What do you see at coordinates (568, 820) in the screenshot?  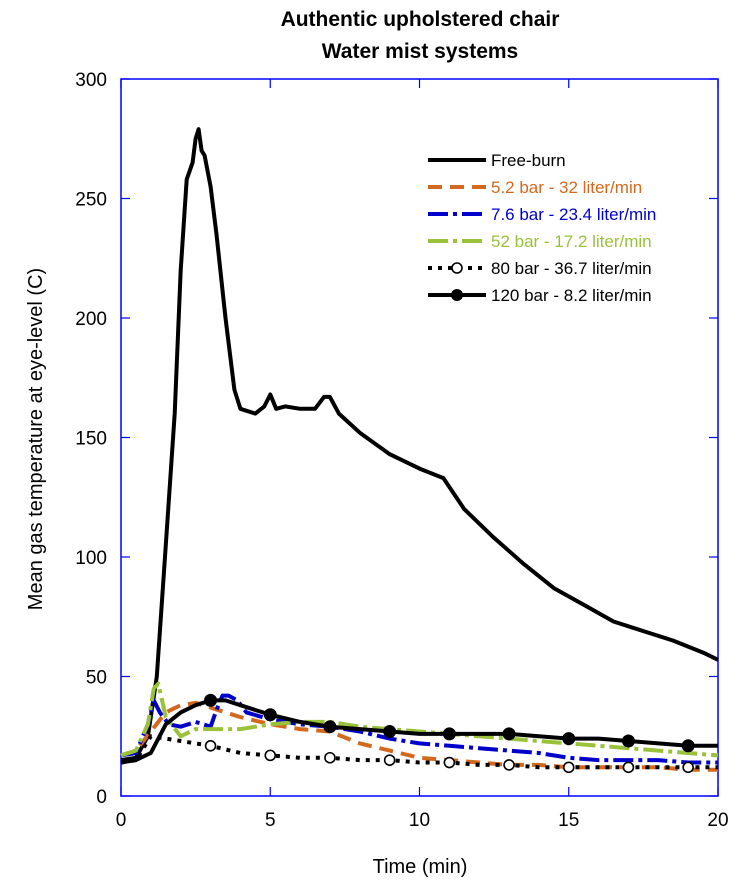 I see `x-tick-label: 15` at bounding box center [568, 820].